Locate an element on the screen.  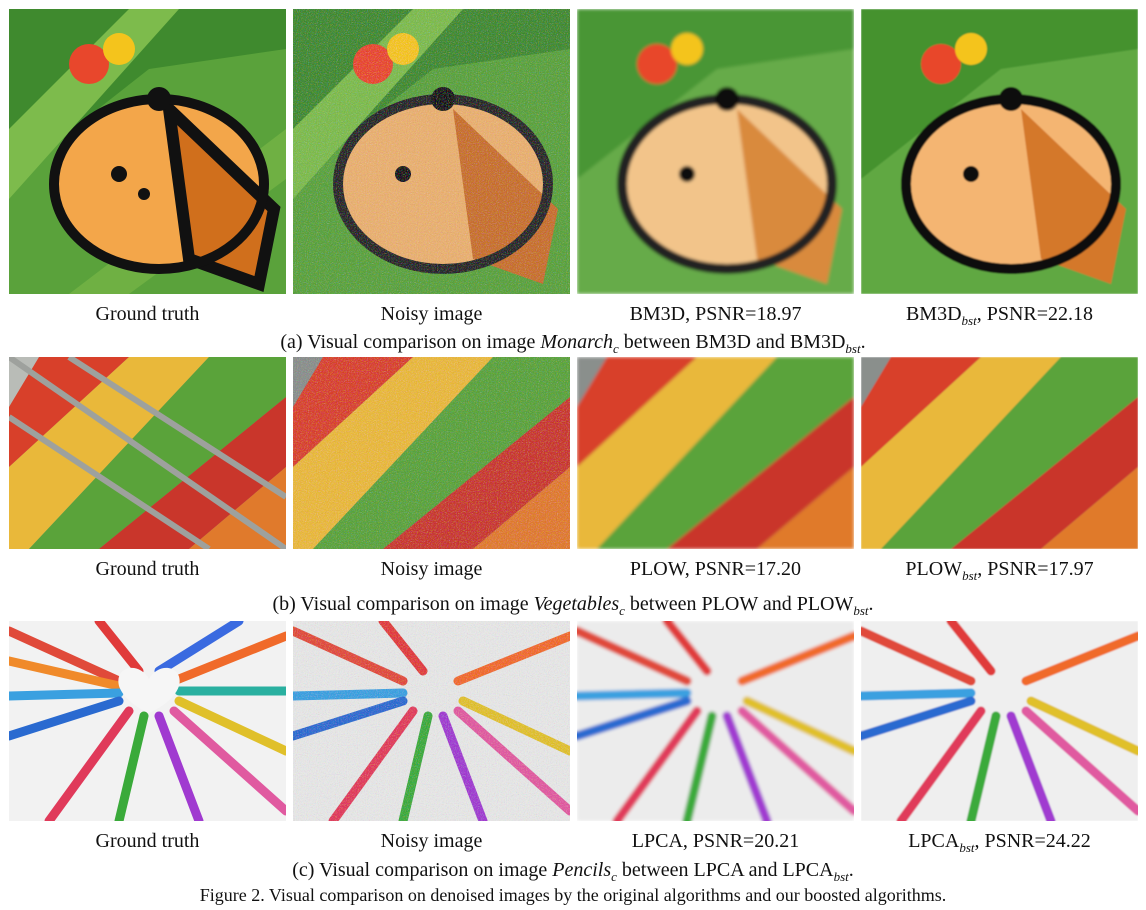
monarch-boosted is located at coordinates (999, 151).